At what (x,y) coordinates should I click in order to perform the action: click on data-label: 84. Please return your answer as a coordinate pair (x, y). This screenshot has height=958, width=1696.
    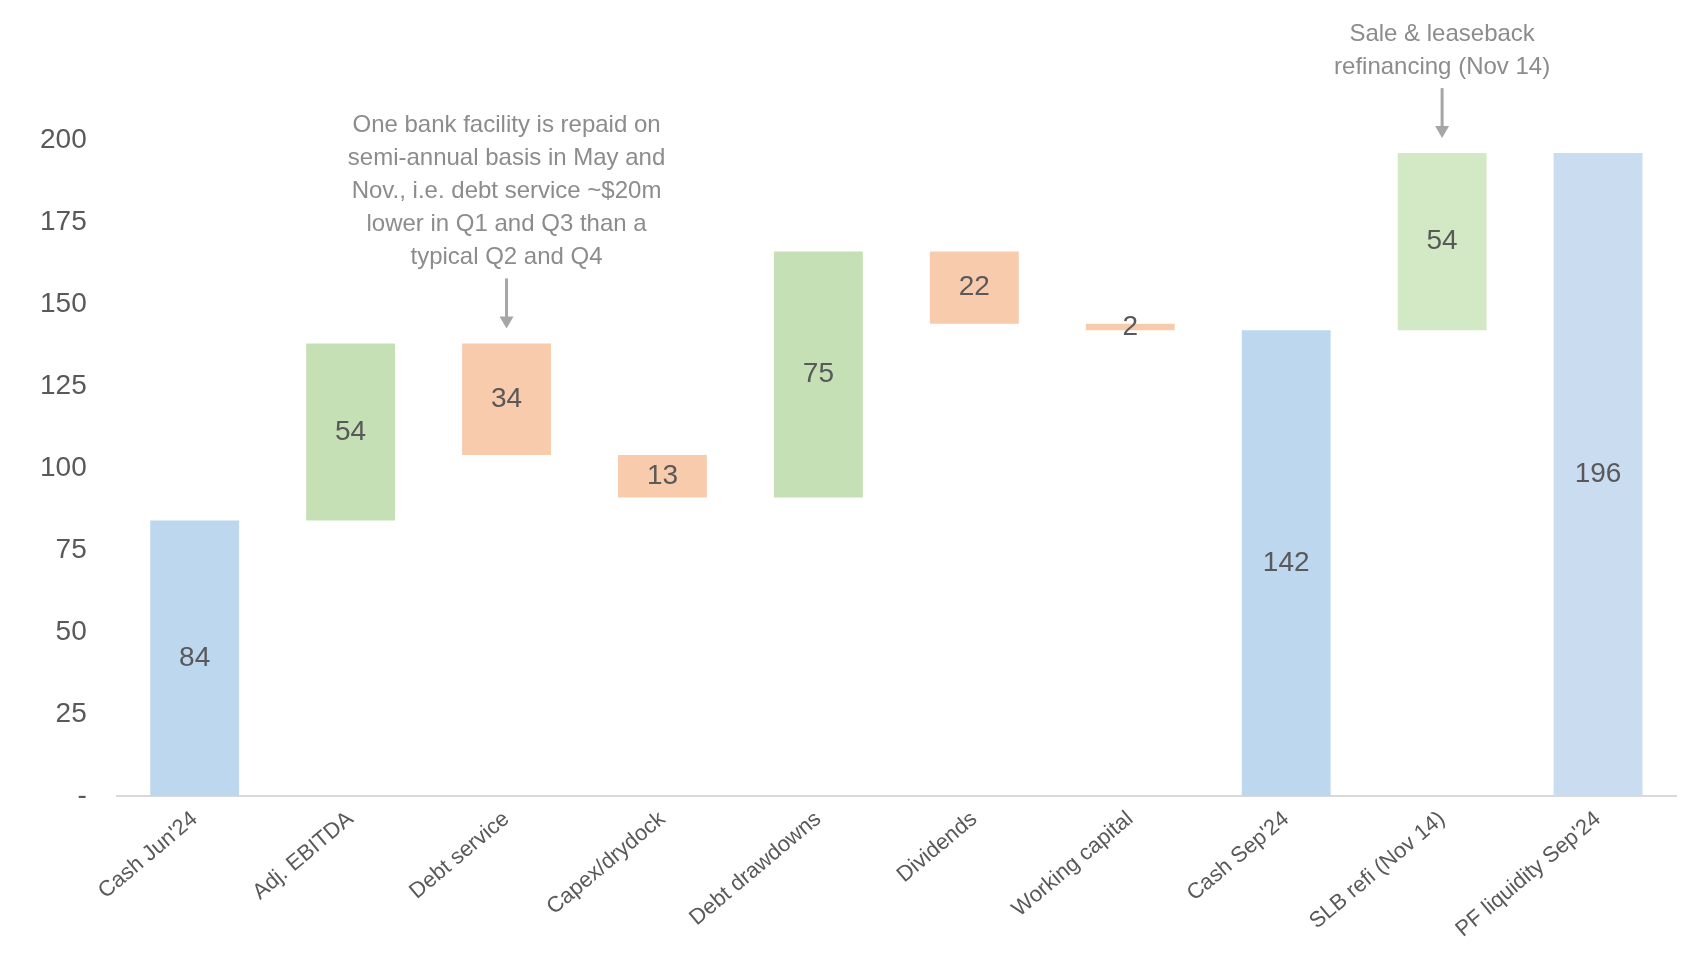
    Looking at the image, I should click on (195, 657).